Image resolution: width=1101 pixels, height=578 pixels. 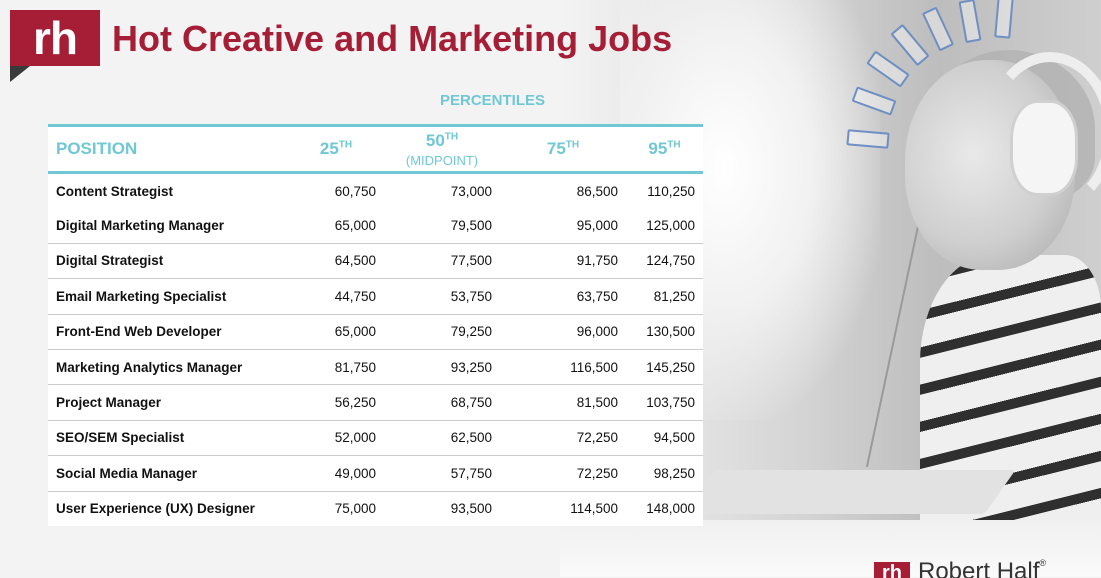 What do you see at coordinates (442, 438) in the screenshot?
I see `p50-cell: 62,500` at bounding box center [442, 438].